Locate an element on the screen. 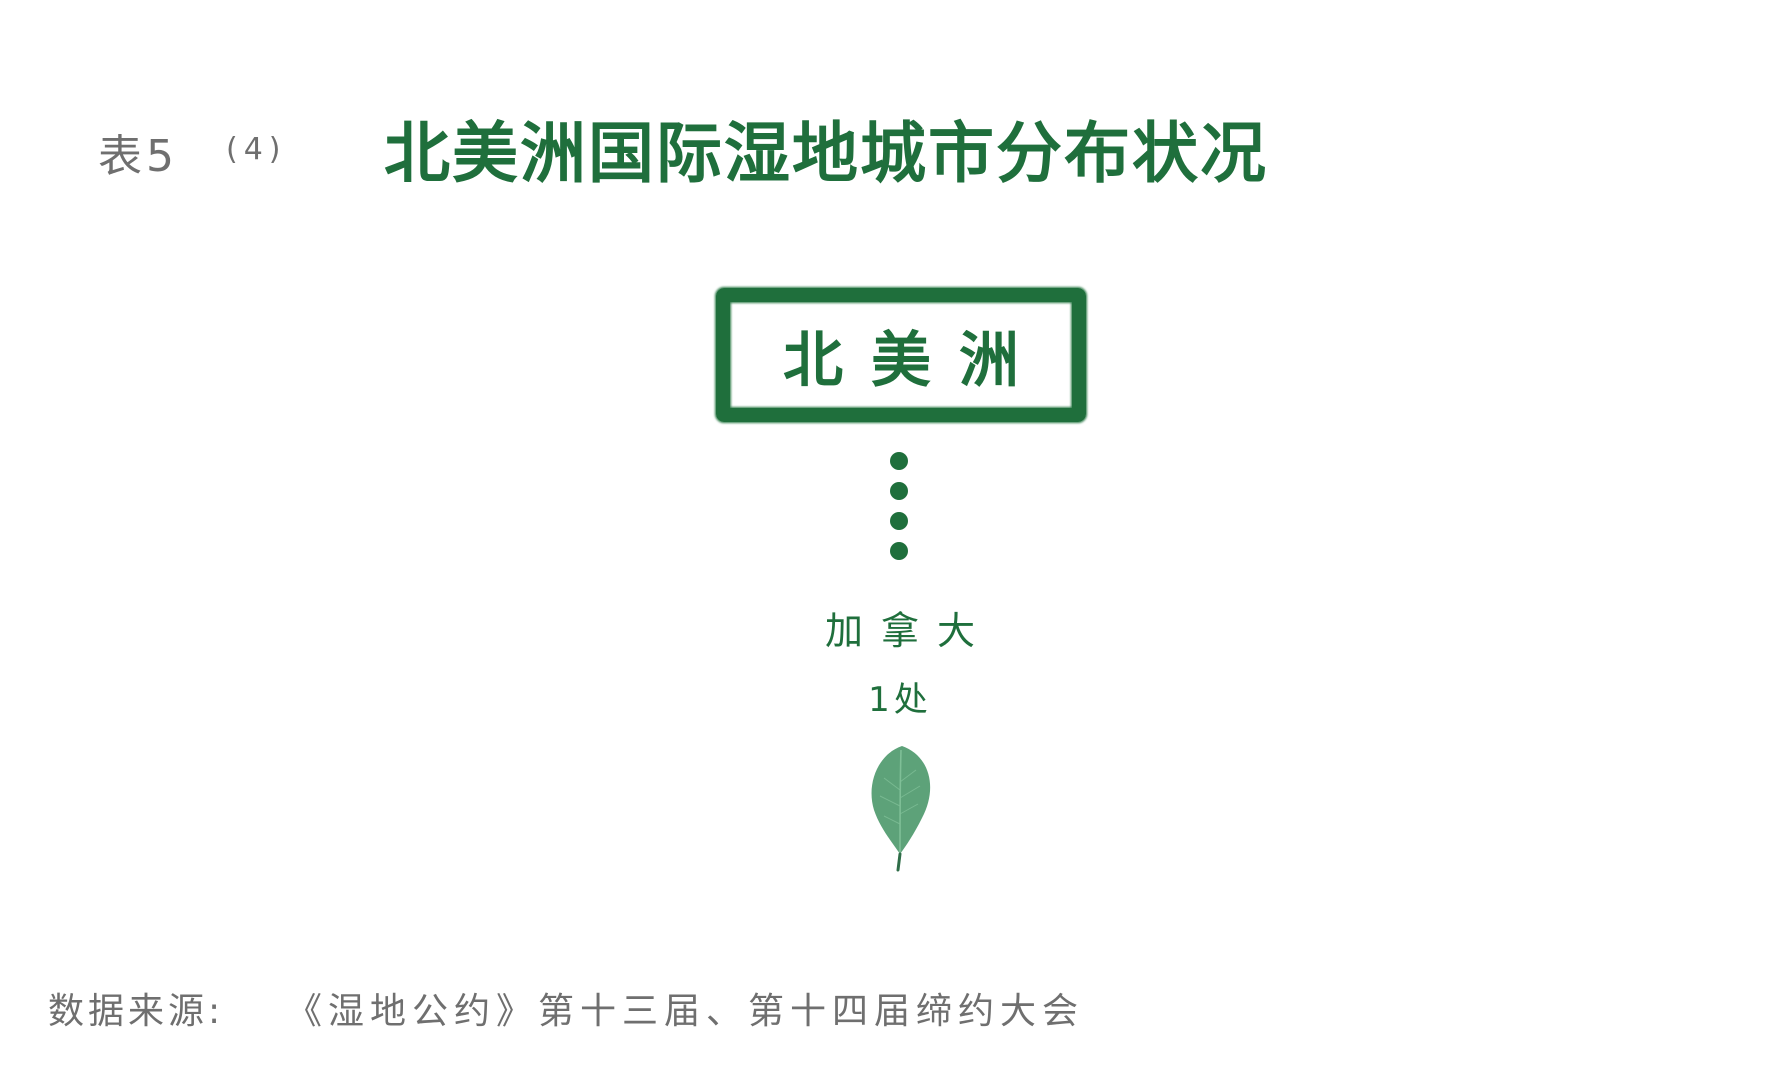 This screenshot has width=1790, height=1080. dotted-connector is located at coordinates (900, 512).